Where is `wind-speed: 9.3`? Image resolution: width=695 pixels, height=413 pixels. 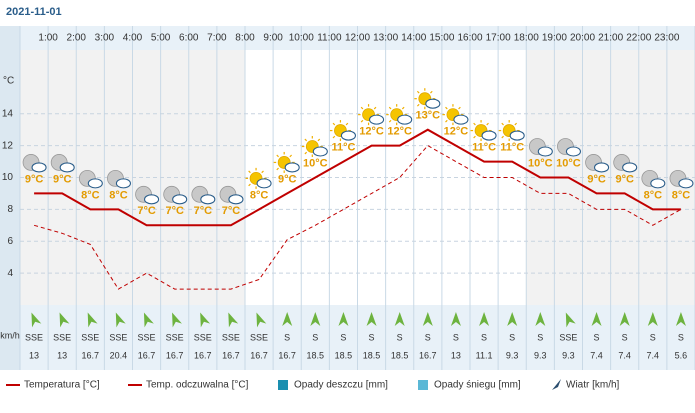 wind-speed: 9.3 is located at coordinates (568, 355).